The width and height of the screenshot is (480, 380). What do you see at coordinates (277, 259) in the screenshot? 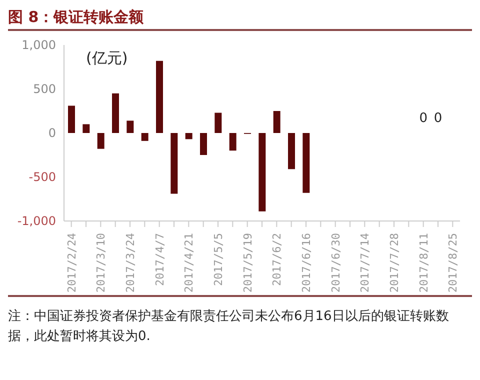
I see `x-tick-label: 2017/6/2` at bounding box center [277, 259].